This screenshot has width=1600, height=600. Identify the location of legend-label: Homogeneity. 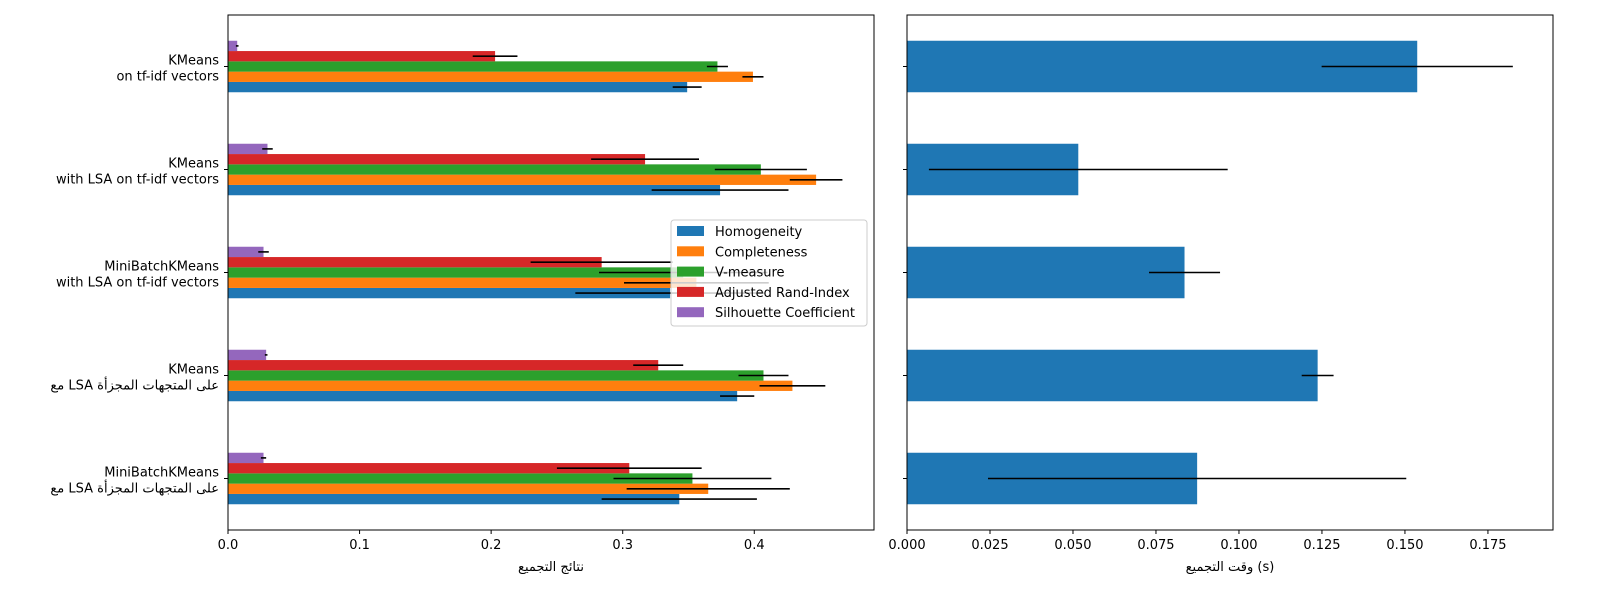
(759, 232).